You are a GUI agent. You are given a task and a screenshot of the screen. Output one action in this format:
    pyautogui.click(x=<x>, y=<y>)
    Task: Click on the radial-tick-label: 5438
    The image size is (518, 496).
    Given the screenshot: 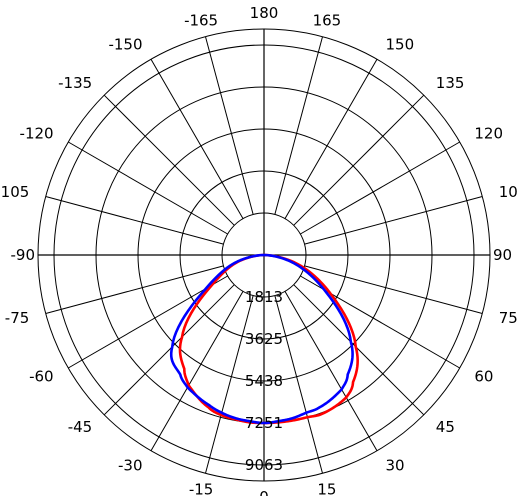 What is the action you would take?
    pyautogui.click(x=264, y=381)
    